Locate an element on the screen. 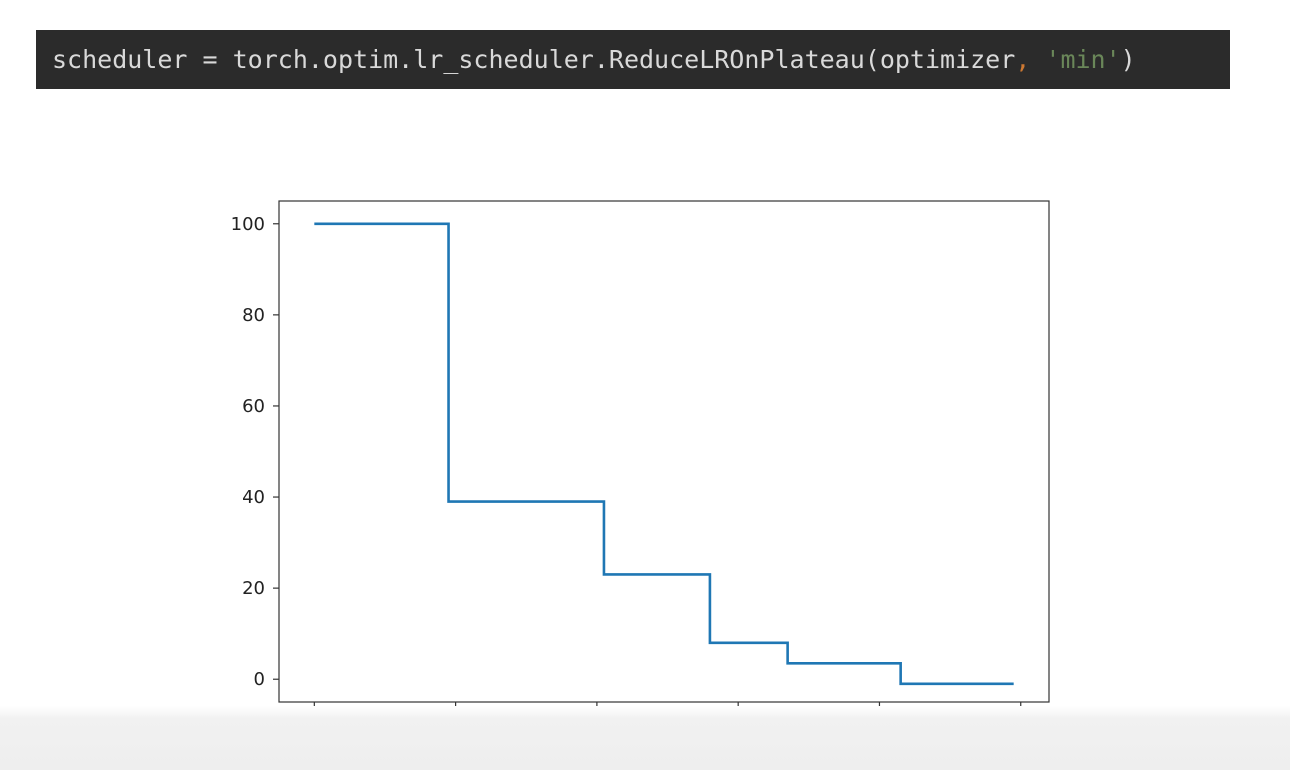 This screenshot has width=1290, height=770. y-tick-label: 60 is located at coordinates (253, 406).